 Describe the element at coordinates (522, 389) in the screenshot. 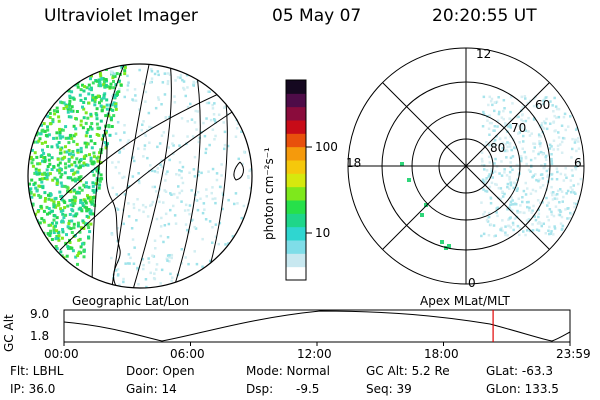

I see `glon-info: GLon: 133.5` at that location.